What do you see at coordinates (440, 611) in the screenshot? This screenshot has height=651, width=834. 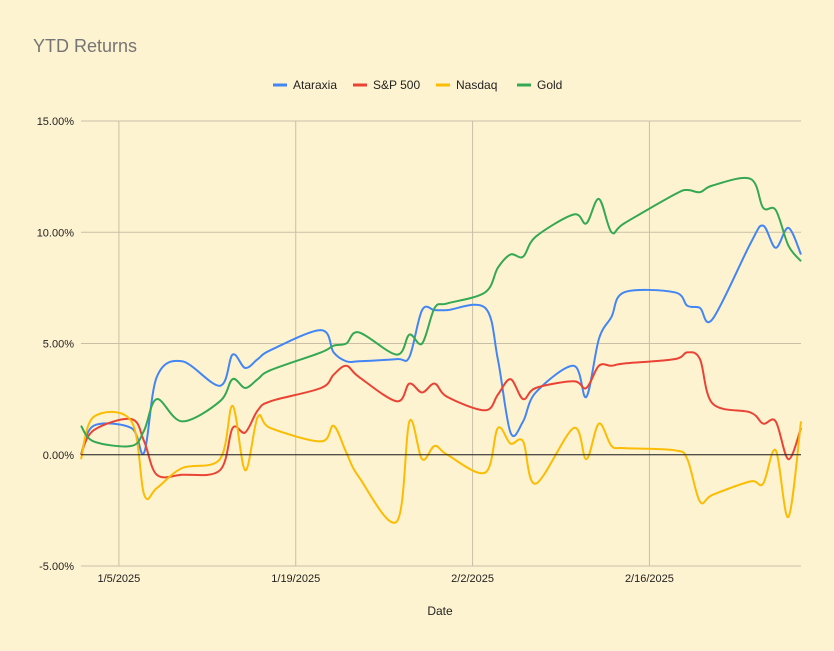 I see `x-axis-title: Date` at bounding box center [440, 611].